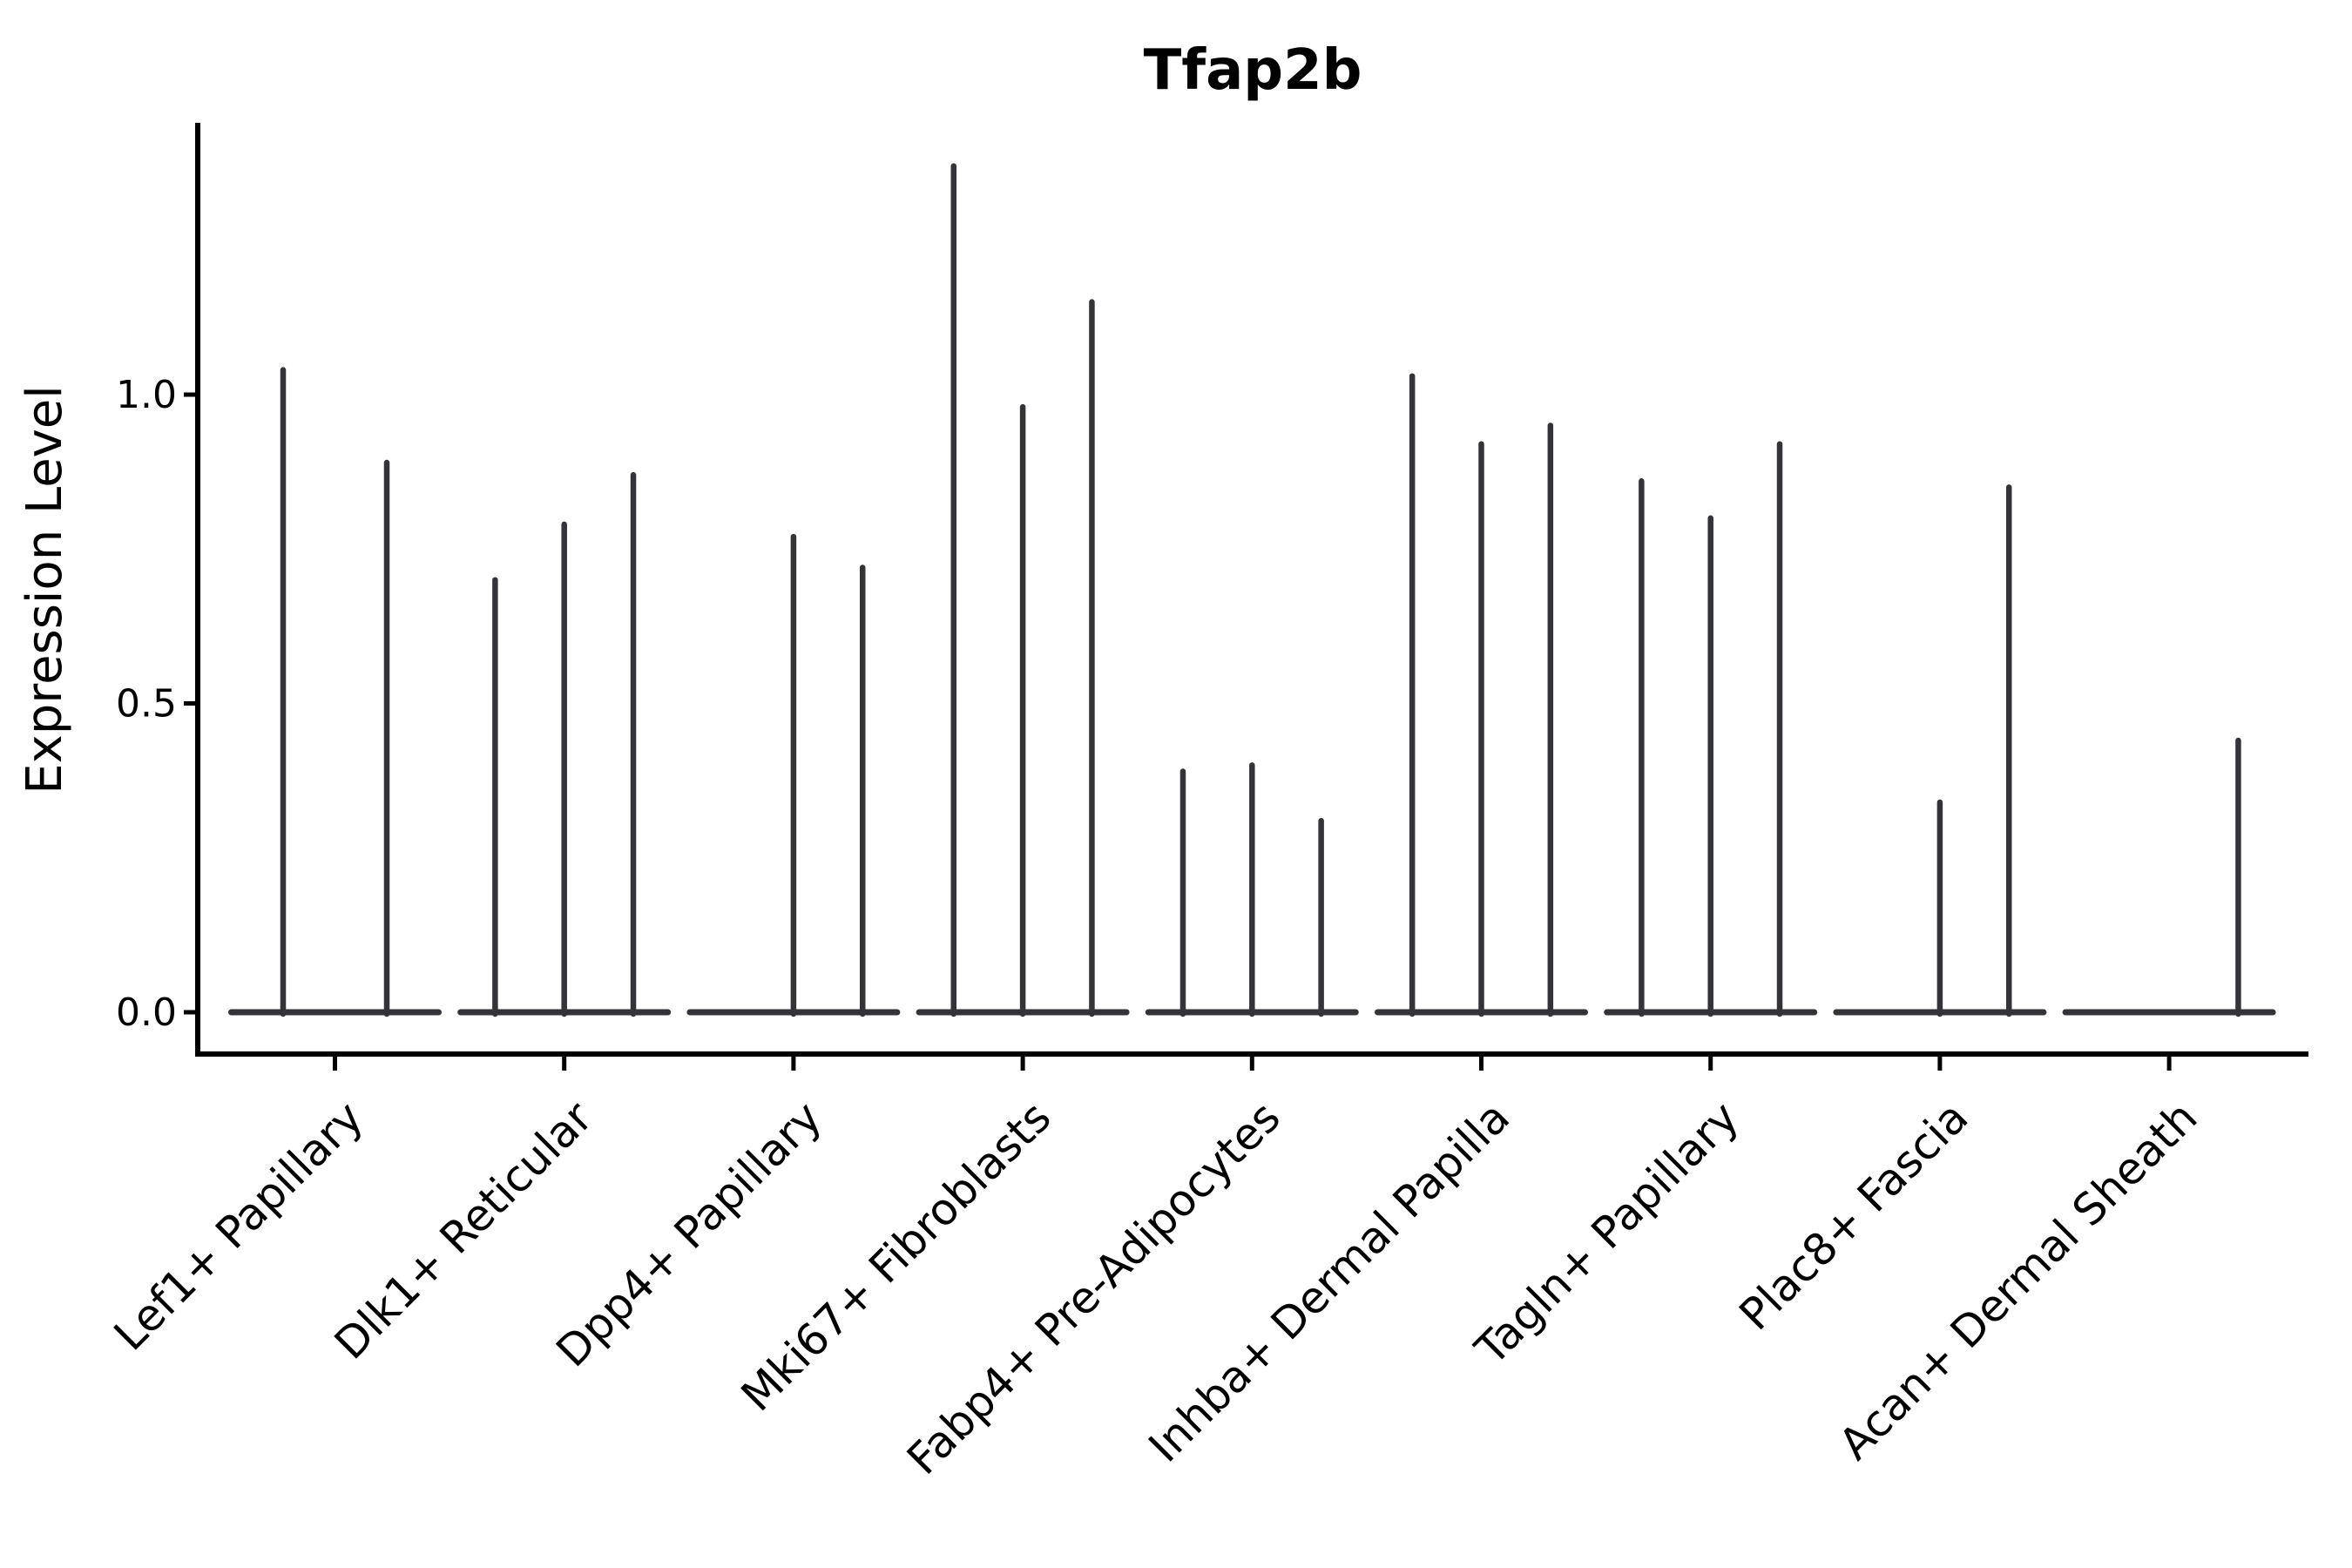 This screenshot has width=2352, height=1568. Describe the element at coordinates (45, 589) in the screenshot. I see `y-axis-label: Expression Level` at that location.